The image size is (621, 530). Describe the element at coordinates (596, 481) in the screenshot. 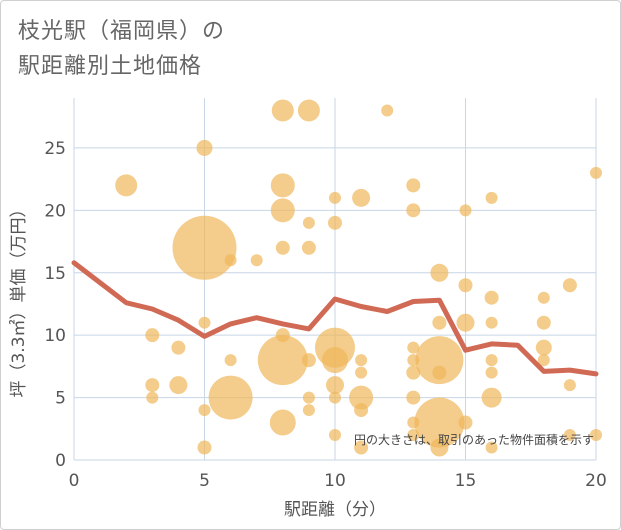

I see `x-tick-label: 20` at that location.